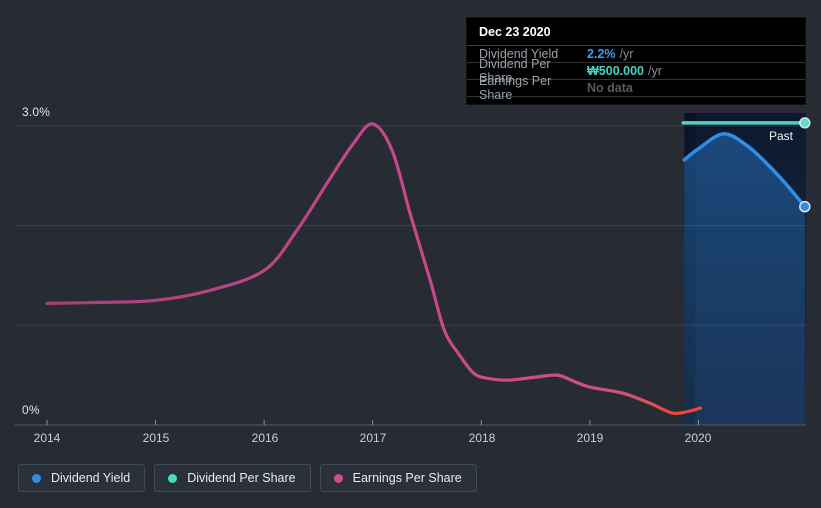 The image size is (821, 508). What do you see at coordinates (636, 54) in the screenshot?
I see `tooltip-row-dividend-yield: Dividend Yield 2.2% /yr` at bounding box center [636, 54].